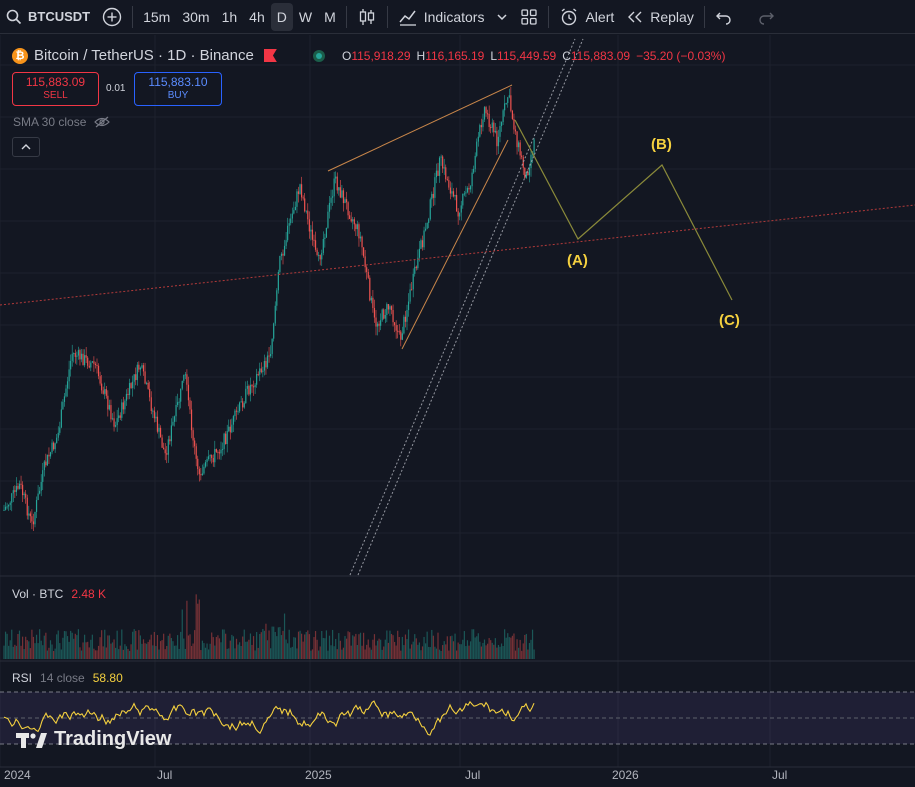  I want to click on rsi-value: 58.80, so click(107, 678).